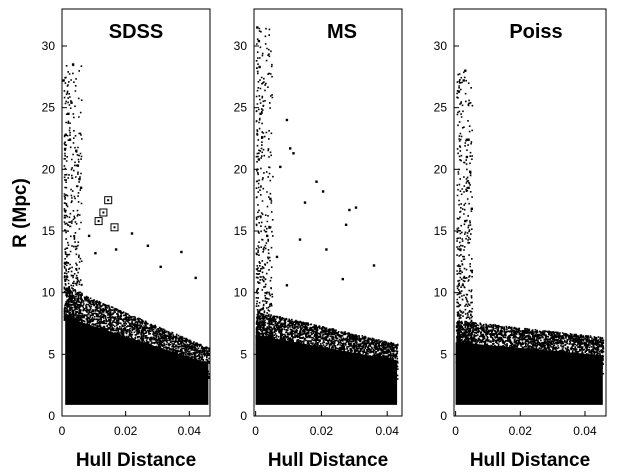 The width and height of the screenshot is (618, 472). I want to click on panel-title: MS, so click(342, 32).